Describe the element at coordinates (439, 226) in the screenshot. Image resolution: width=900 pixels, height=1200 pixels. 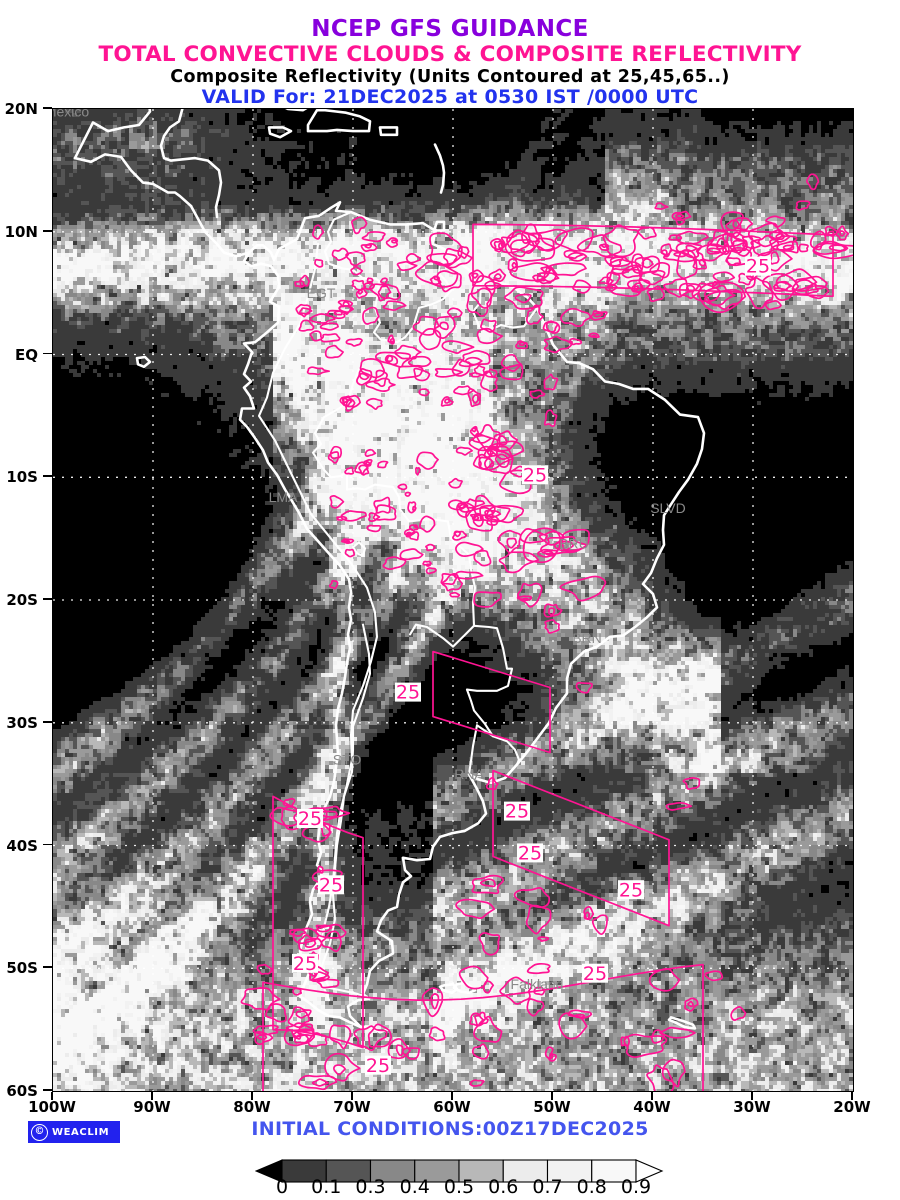
I see `coastline-trinidad` at that location.